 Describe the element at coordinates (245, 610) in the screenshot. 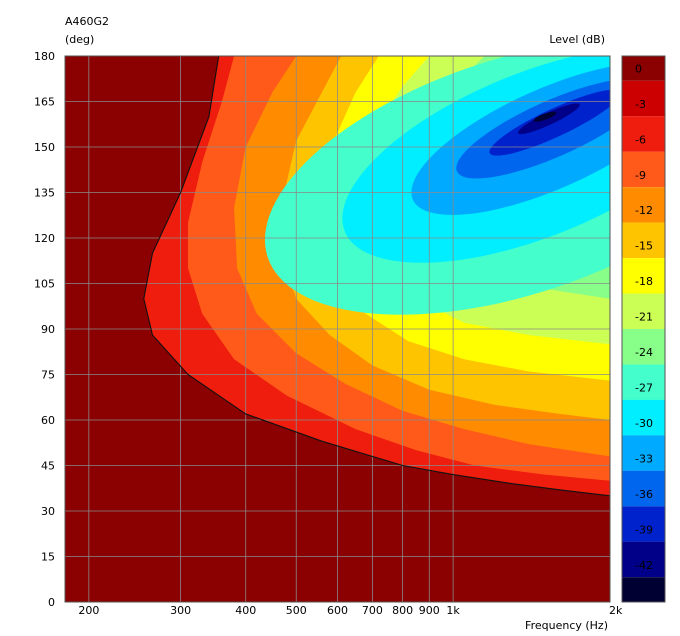

I see `x-tick-label: 400` at that location.